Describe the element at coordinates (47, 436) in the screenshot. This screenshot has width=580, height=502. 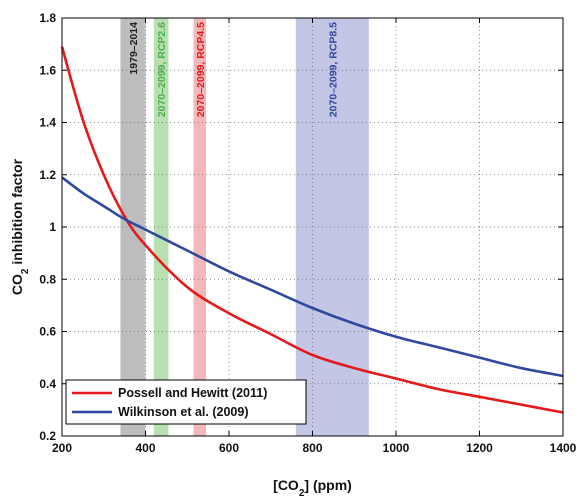
I see `y-tick-label-0: 0.2` at that location.